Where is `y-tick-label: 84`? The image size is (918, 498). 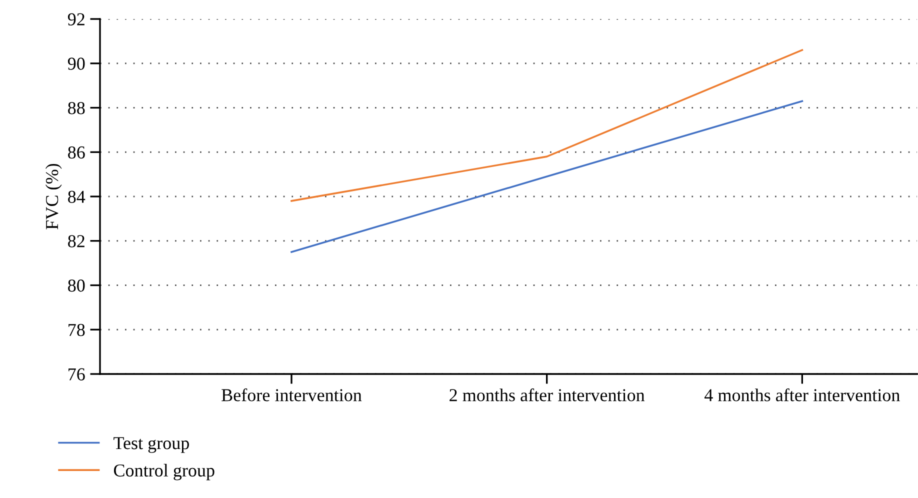
y-tick-label: 84 is located at coordinates (77, 196).